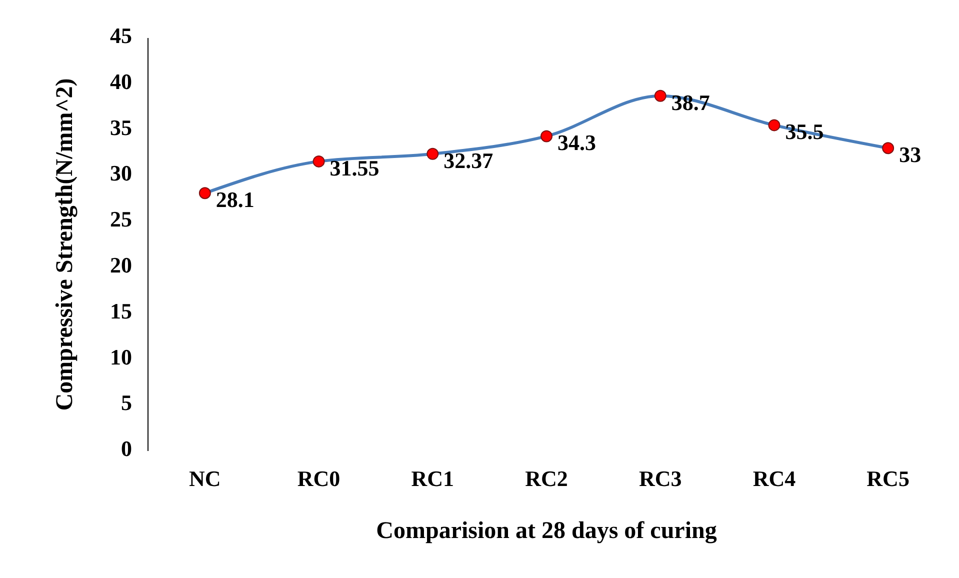 The width and height of the screenshot is (959, 578). I want to click on y-tick-label: 30, so click(121, 173).